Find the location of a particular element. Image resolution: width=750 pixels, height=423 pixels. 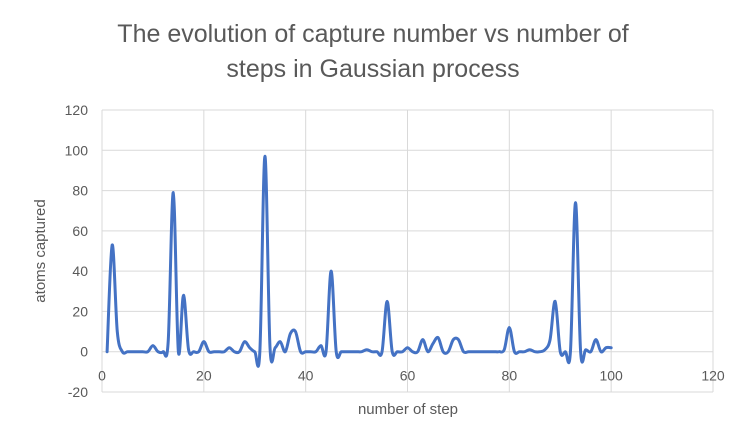

y-tick-label: 120 is located at coordinates (77, 110).